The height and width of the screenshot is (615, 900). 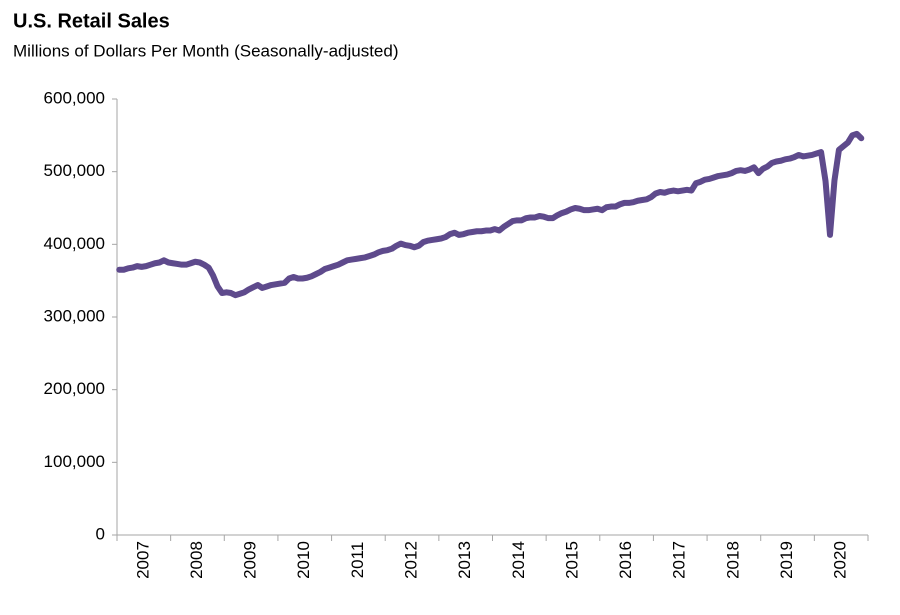 I want to click on y-tick-label: 100,000, so click(x=74, y=461).